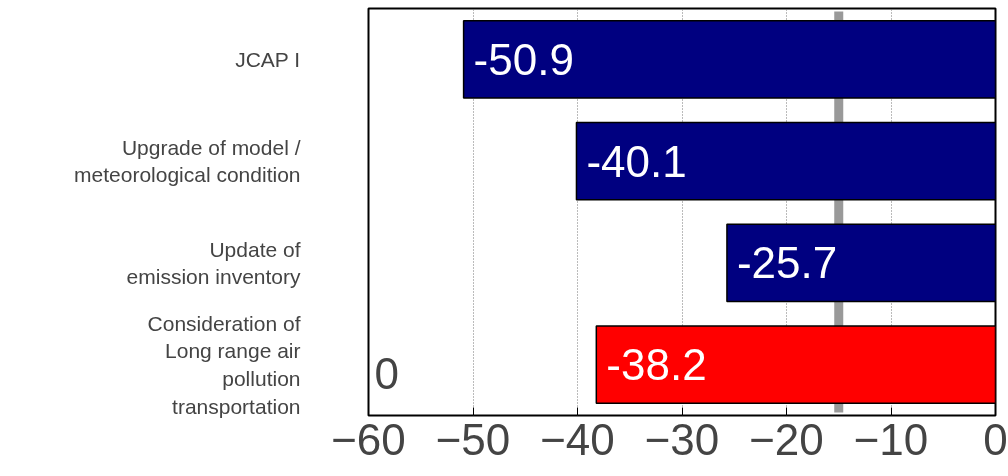 The width and height of the screenshot is (1008, 476). Describe the element at coordinates (368, 439) in the screenshot. I see `x-tick-label: −60` at that location.